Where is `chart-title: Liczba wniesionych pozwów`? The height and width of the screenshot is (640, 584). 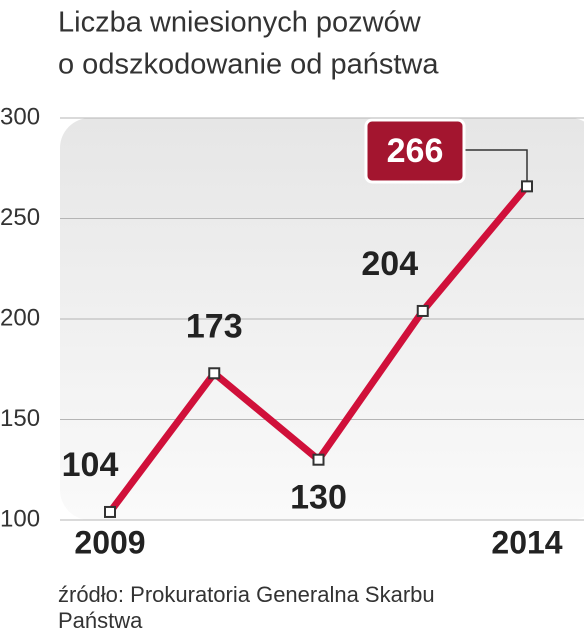 chart-title: Liczba wniesionych pozwów is located at coordinates (240, 23).